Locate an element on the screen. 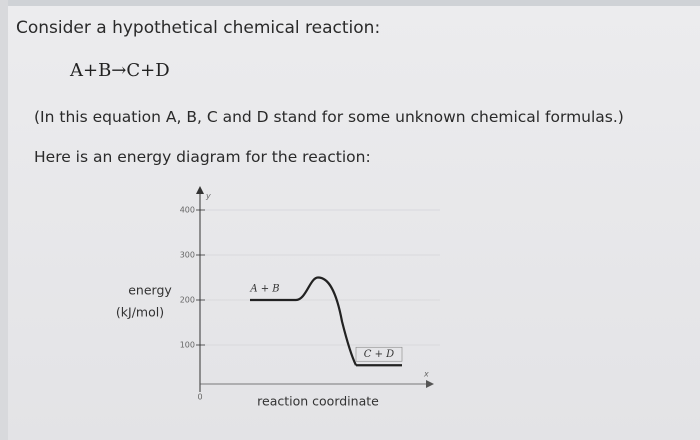 The image size is (700, 440). x-arrow is located at coordinates (430, 384).